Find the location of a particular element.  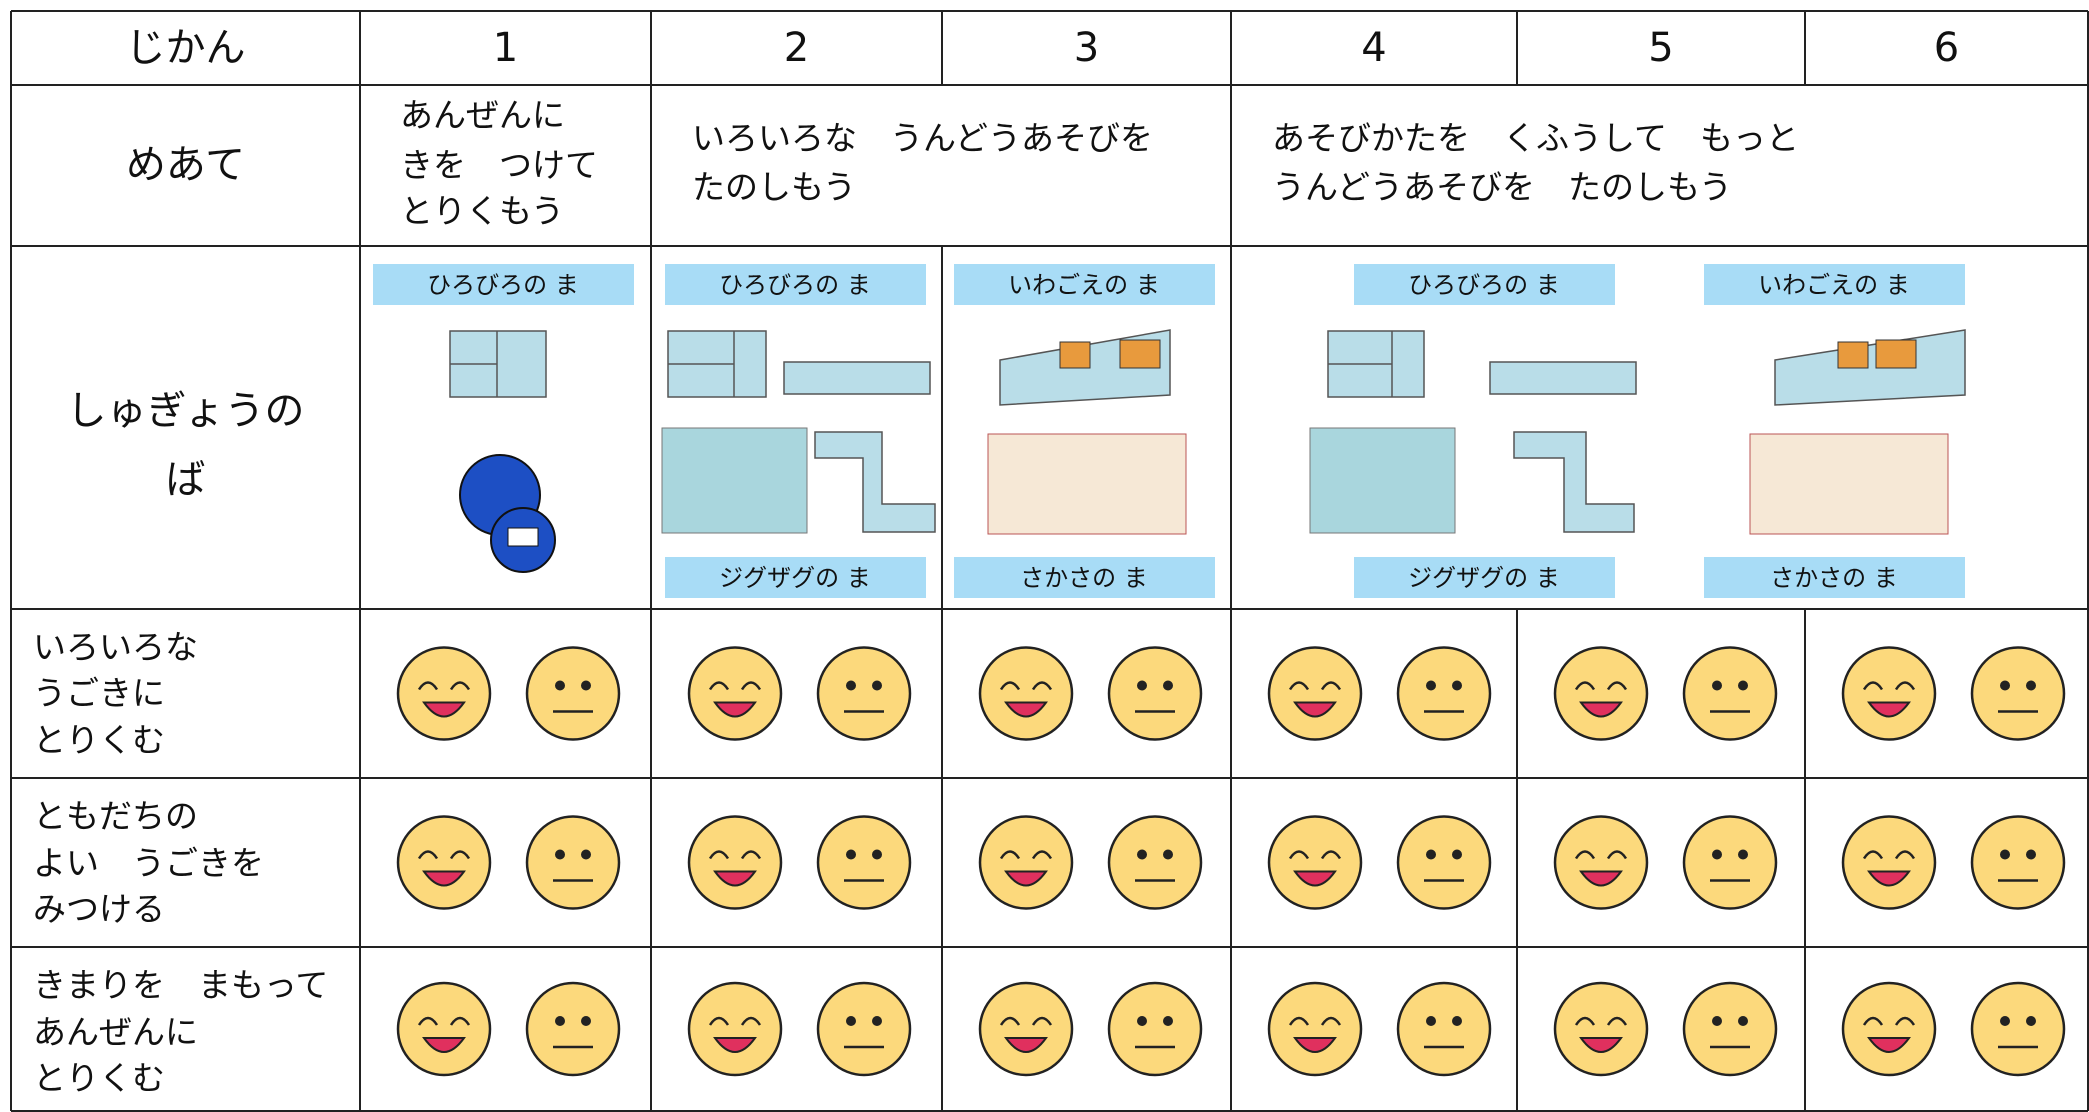

period-number: 4 is located at coordinates (1373, 48).